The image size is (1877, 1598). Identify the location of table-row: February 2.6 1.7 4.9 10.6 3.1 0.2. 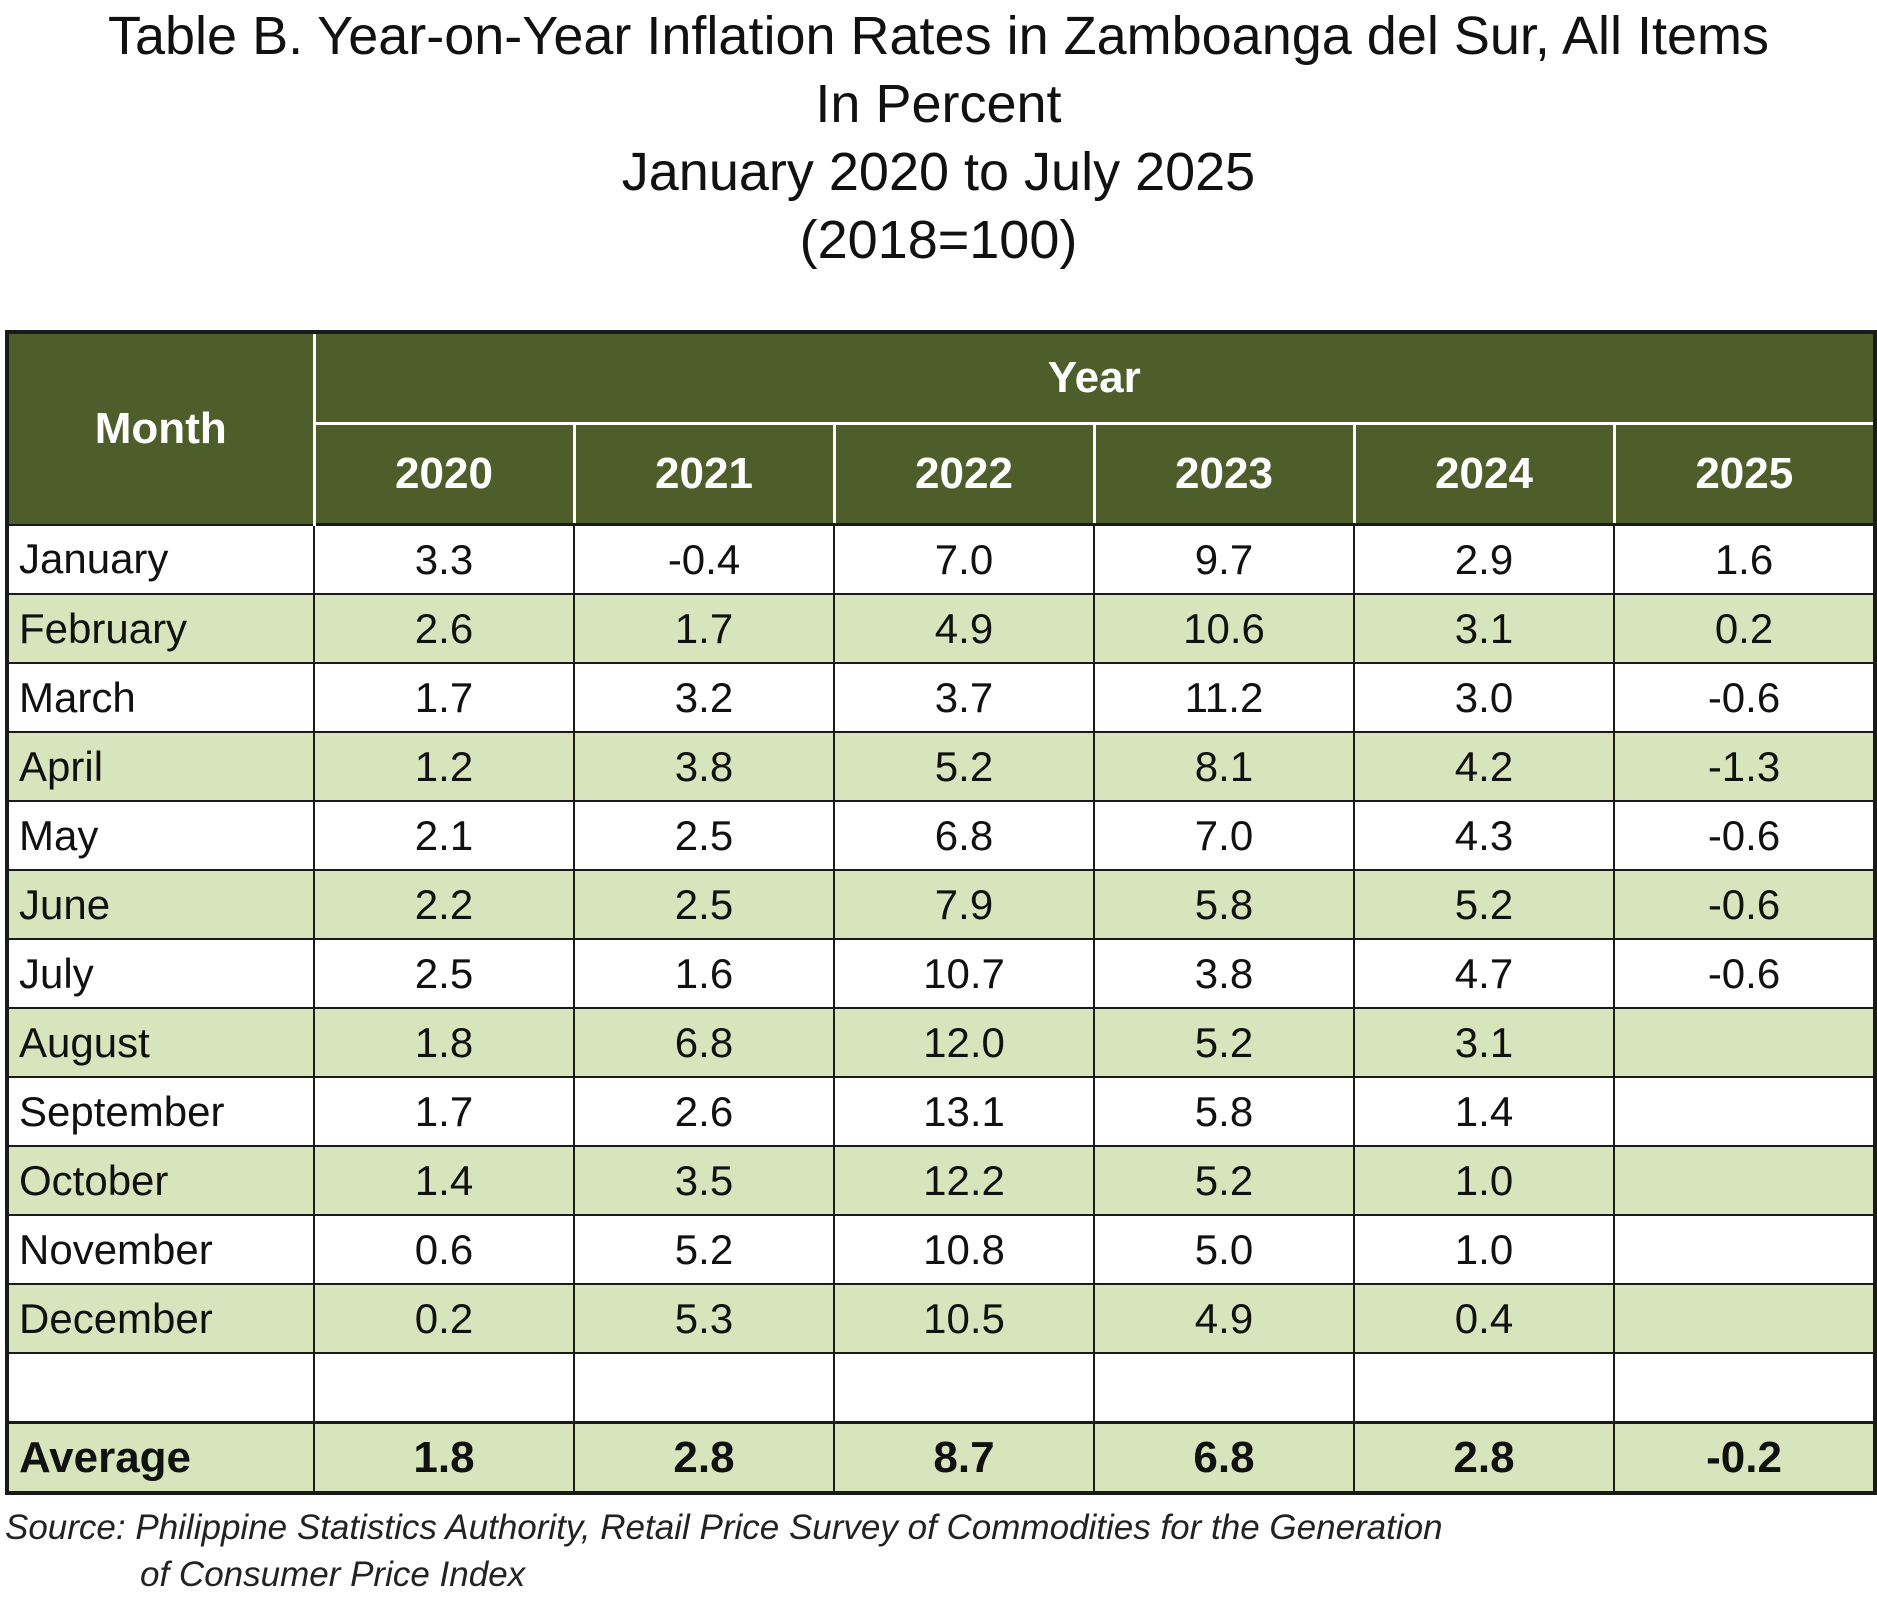
(941, 628).